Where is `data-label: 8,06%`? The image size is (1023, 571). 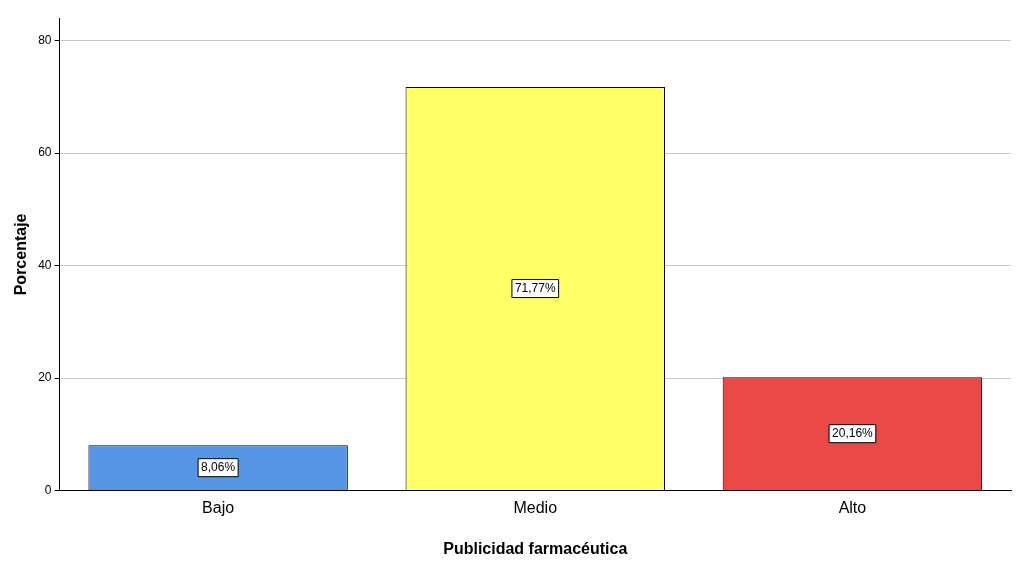 data-label: 8,06% is located at coordinates (218, 467).